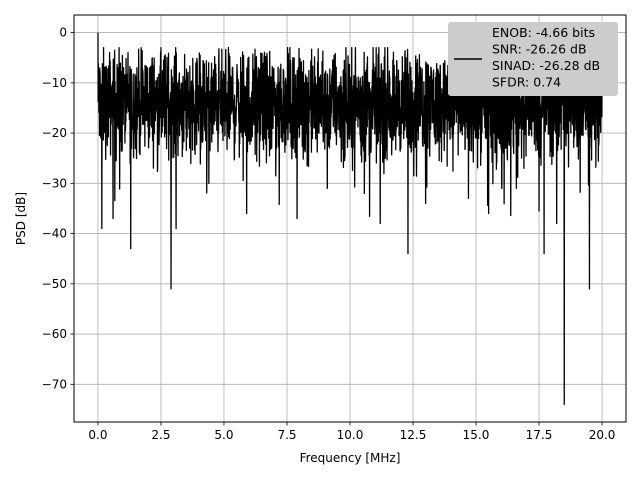 The image size is (640, 480). What do you see at coordinates (160, 435) in the screenshot?
I see `x-tick-label: 2.5` at bounding box center [160, 435].